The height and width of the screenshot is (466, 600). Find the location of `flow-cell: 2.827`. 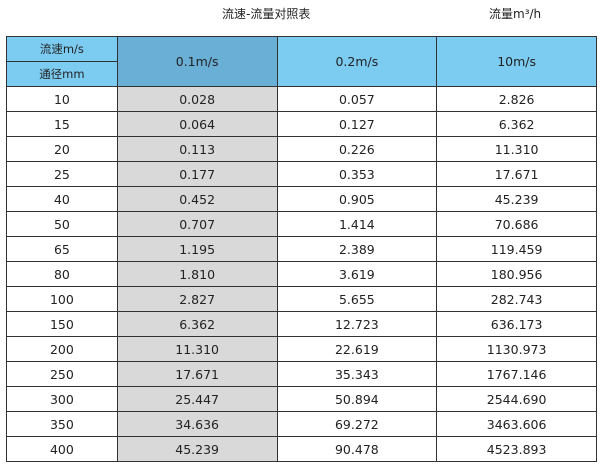

flow-cell: 2.827 is located at coordinates (197, 299).